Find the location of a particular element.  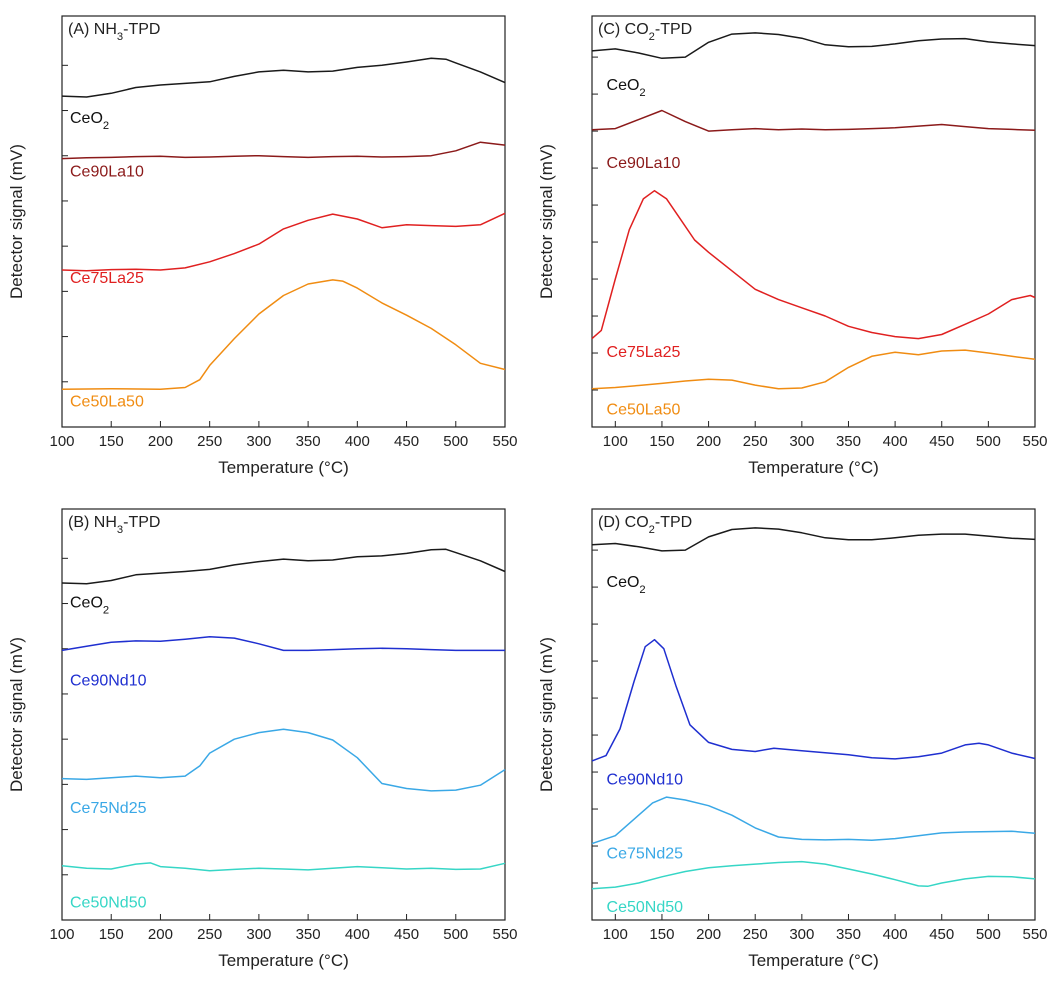

series-line-ce75nd25 is located at coordinates (283, 760).